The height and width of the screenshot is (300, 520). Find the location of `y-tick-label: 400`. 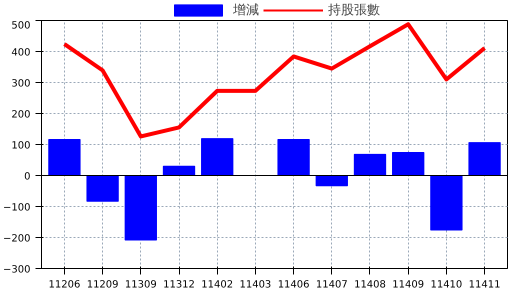

y-tick-label: 400 is located at coordinates (21, 53).